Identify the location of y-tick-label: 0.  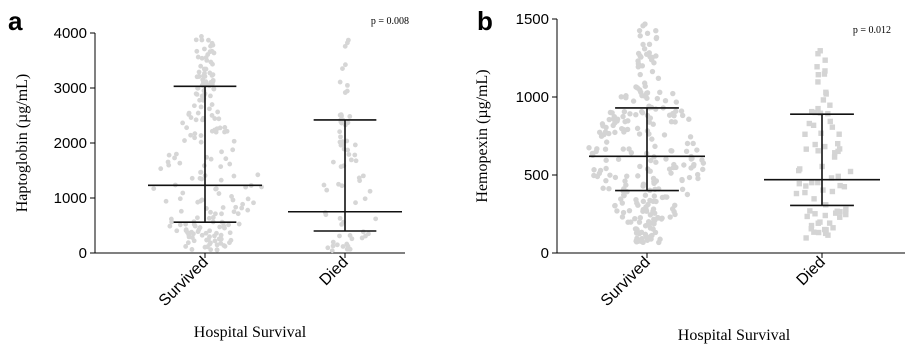
(545, 253).